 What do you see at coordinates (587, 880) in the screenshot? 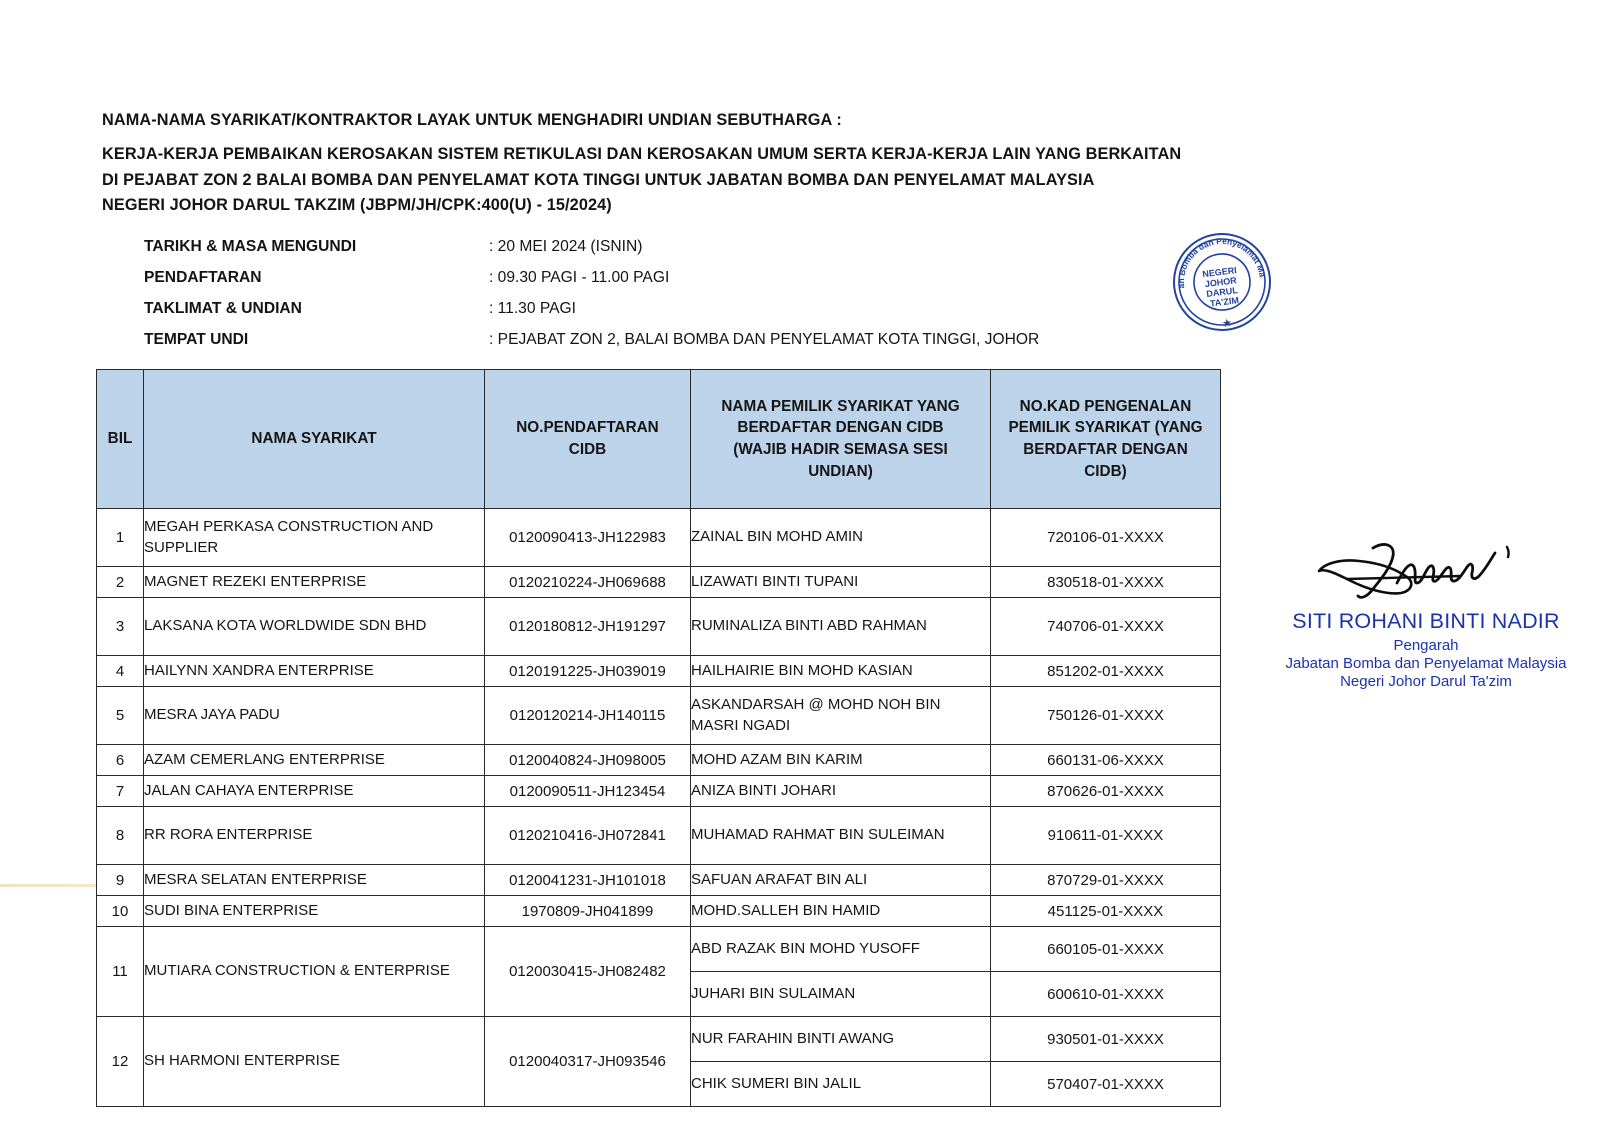
I see `cell-no-pendaftaran-cidb: 0120041231-JH101018` at bounding box center [587, 880].